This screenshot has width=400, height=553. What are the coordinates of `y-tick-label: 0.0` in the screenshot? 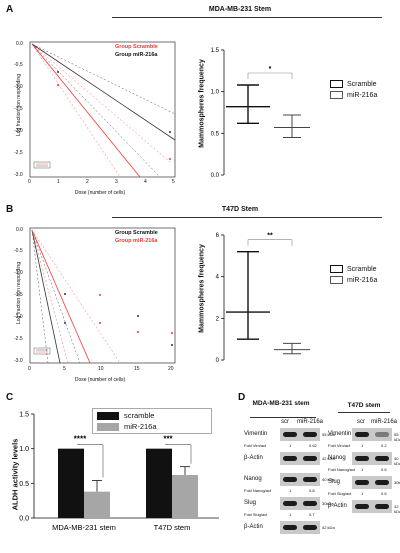 It's located at (215, 176).